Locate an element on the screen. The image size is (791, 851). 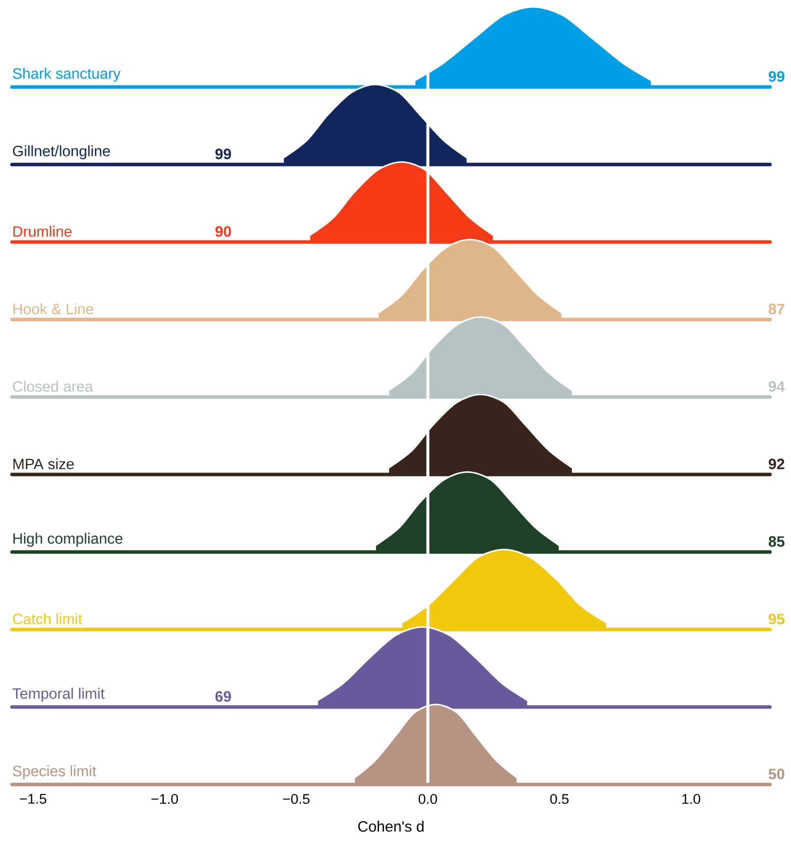
annotation: 50 is located at coordinates (776, 774).